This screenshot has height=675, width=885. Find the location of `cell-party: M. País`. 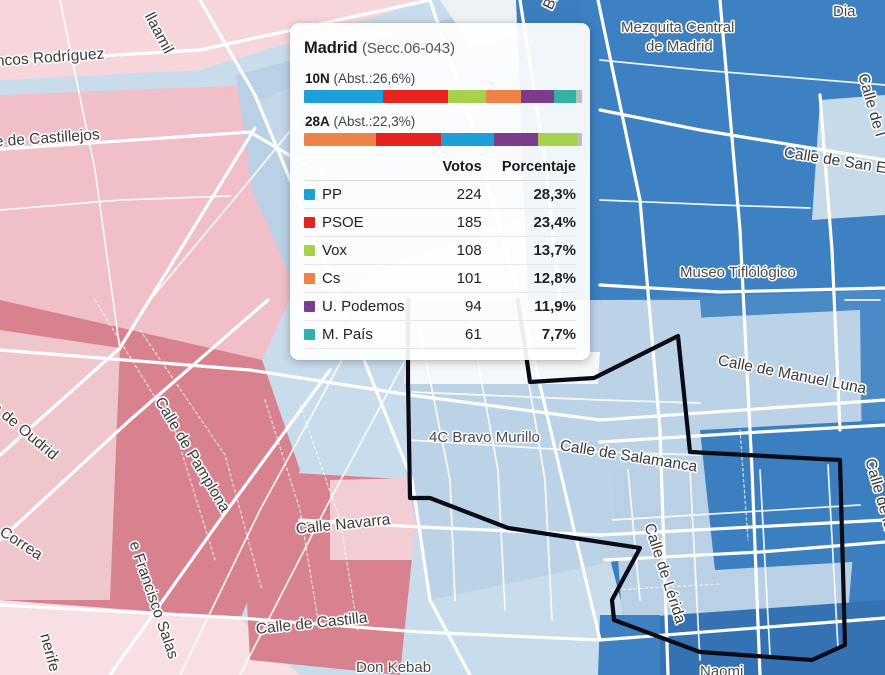

cell-party: M. País is located at coordinates (368, 334).